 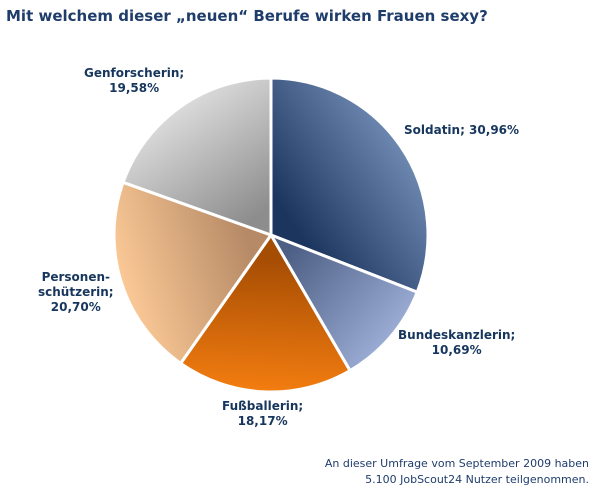 I want to click on pie-slice-fussballerin, so click(x=265, y=313).